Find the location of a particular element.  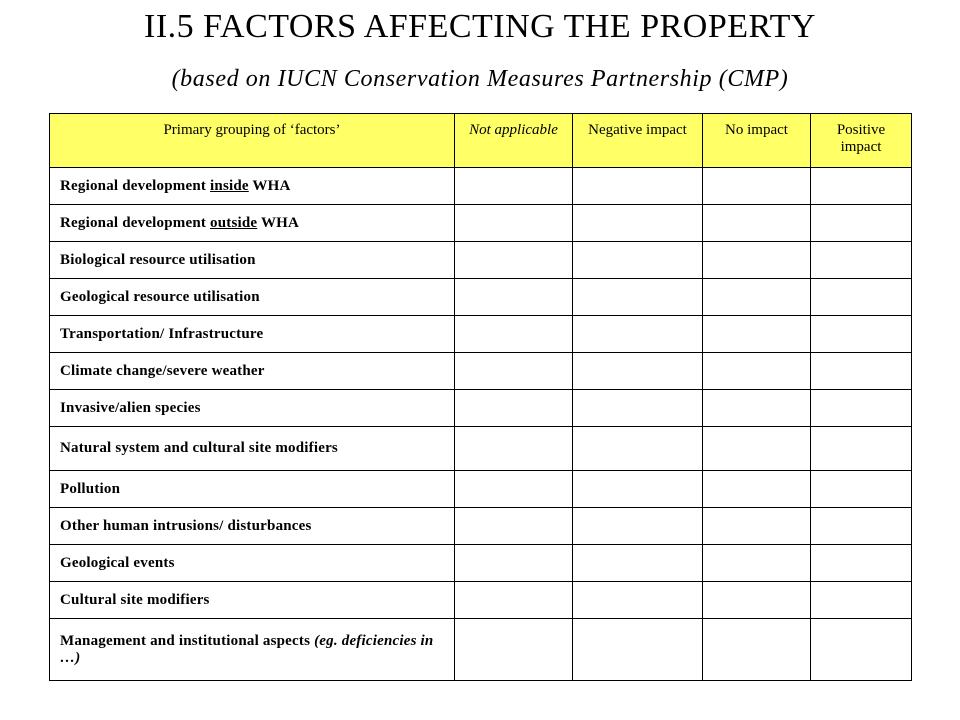

factor-label: Geological resource utilisation is located at coordinates (252, 297).